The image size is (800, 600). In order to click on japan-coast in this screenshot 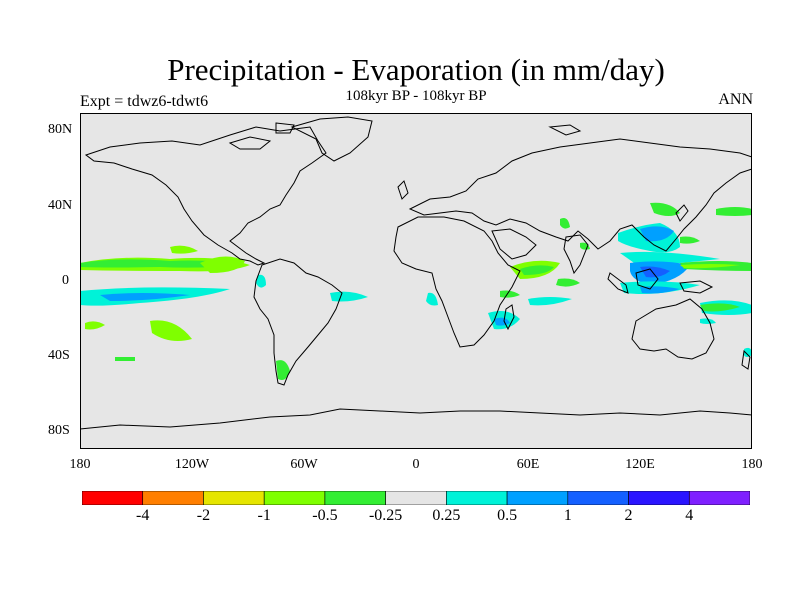, I will do `click(682, 213)`.